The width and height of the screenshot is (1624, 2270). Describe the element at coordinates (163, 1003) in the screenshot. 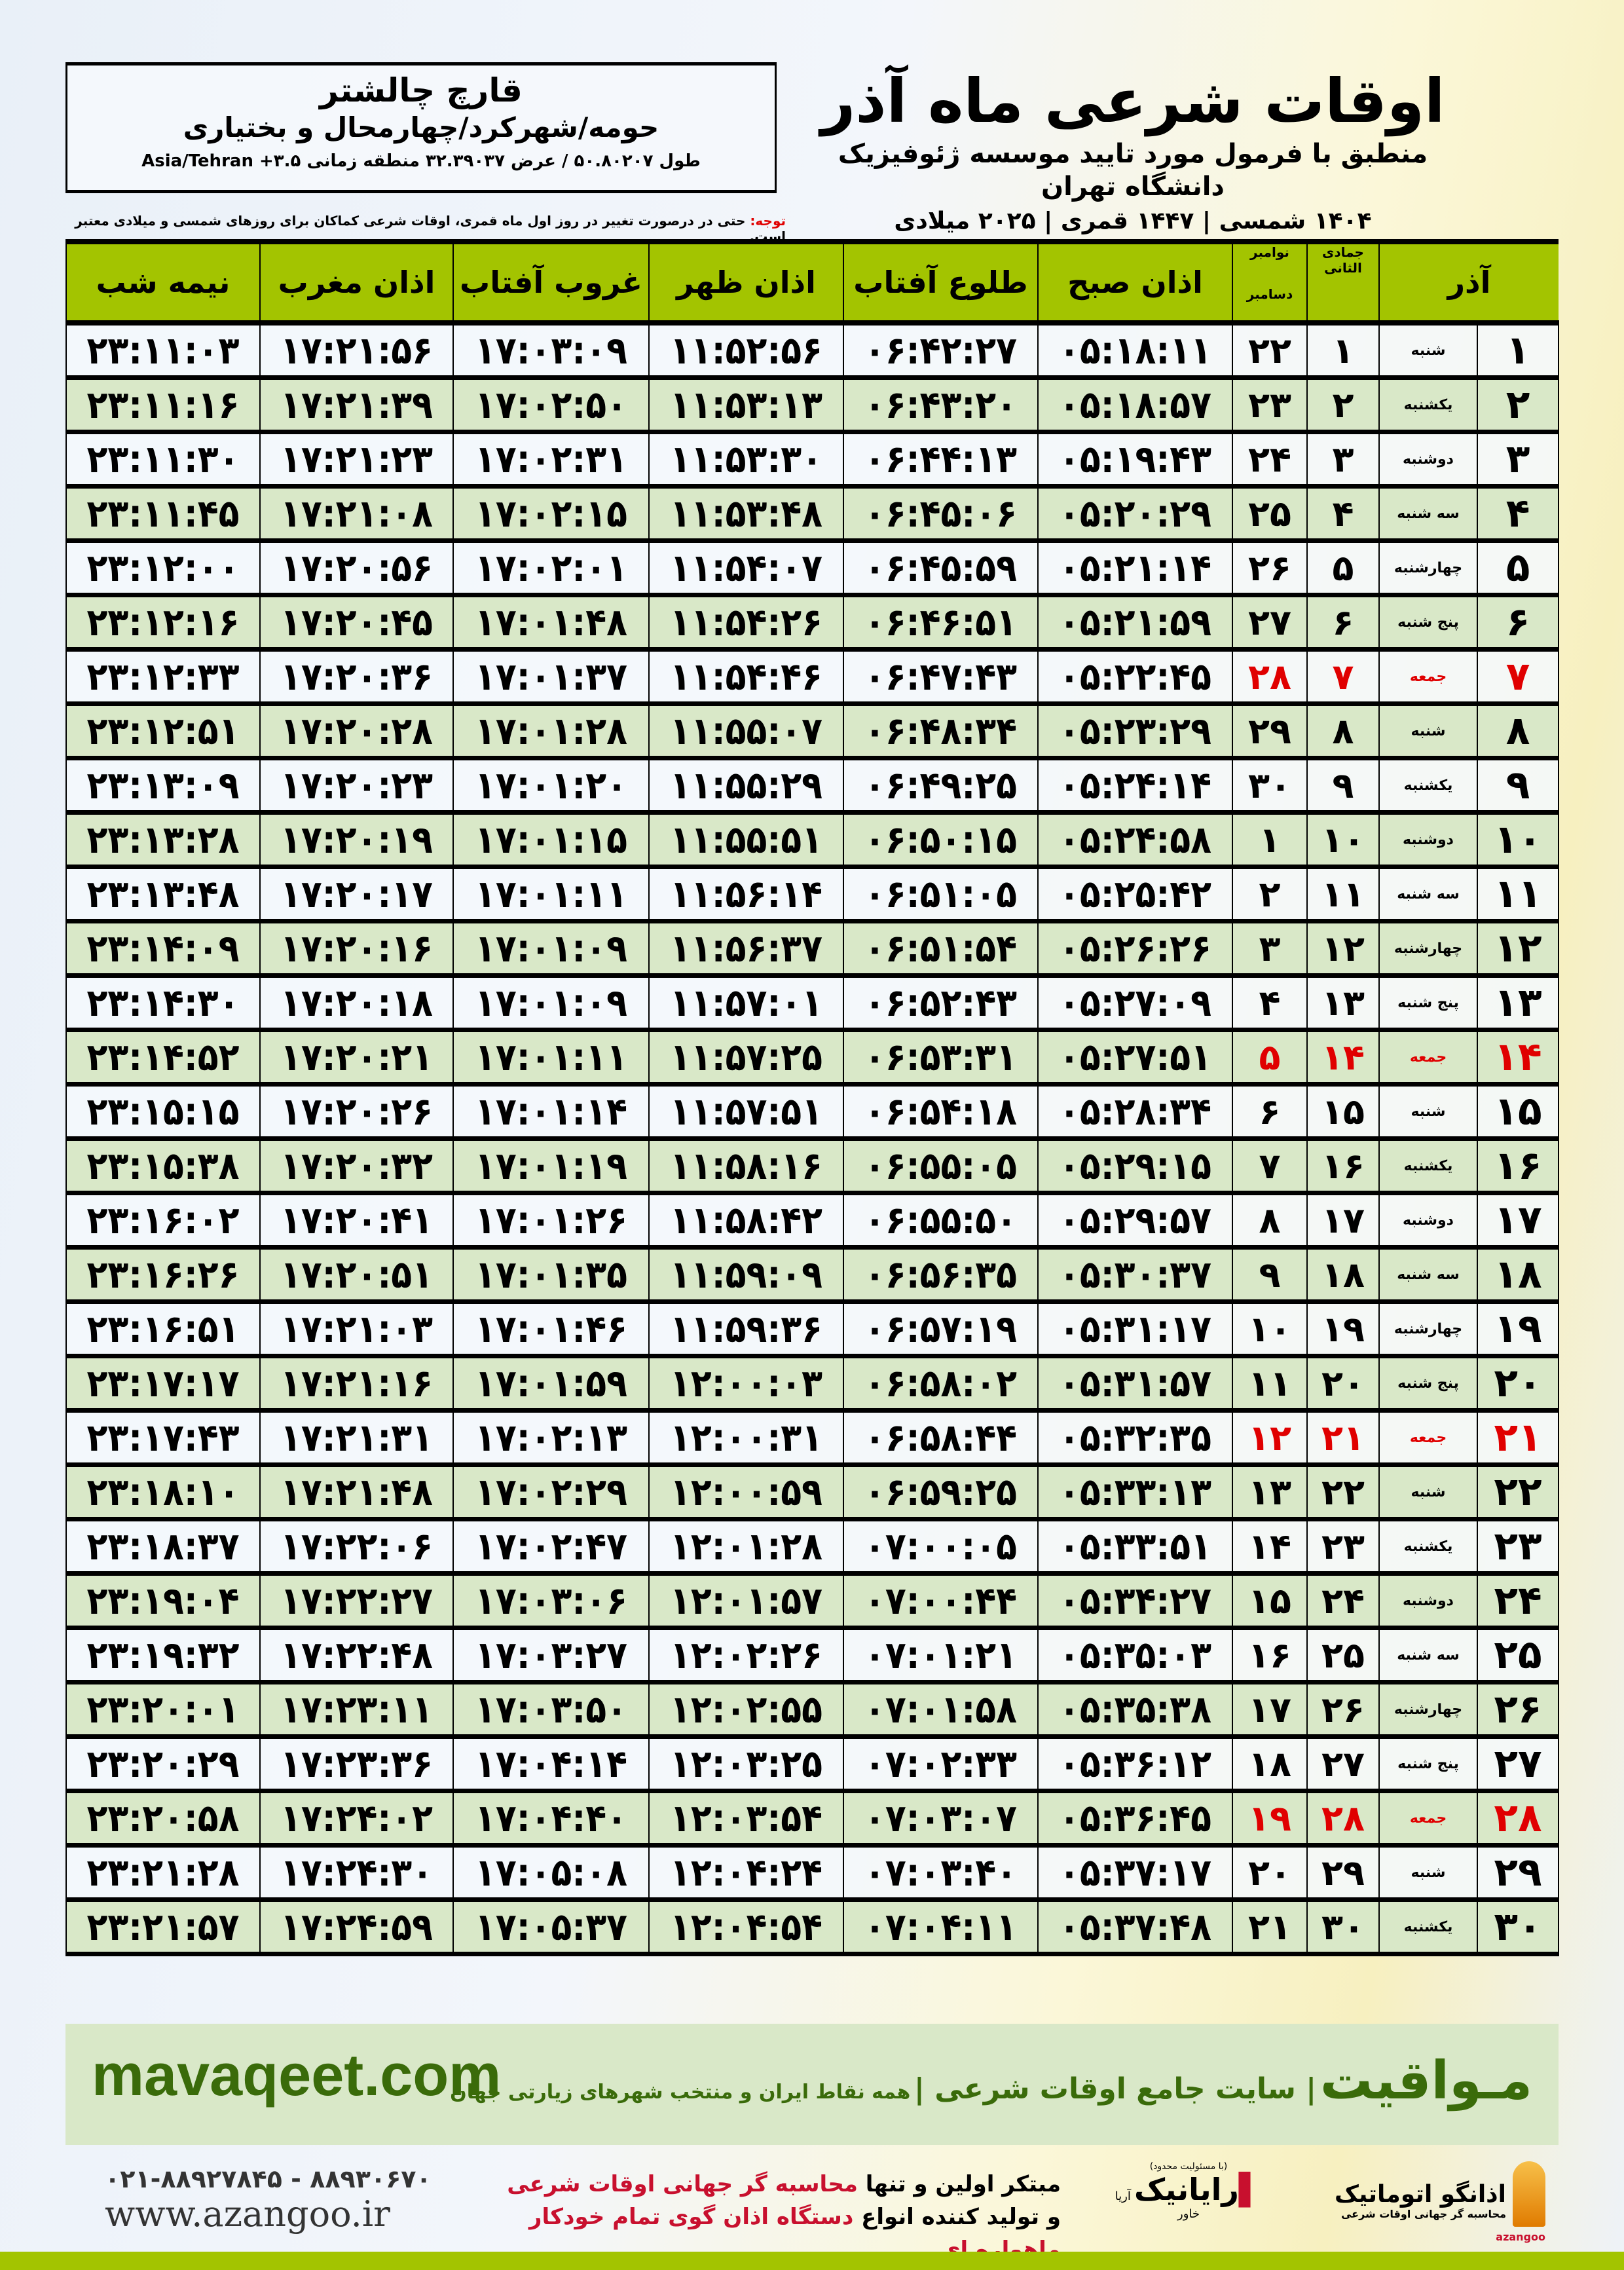

I see `cell-midnight: ۲۳:۱۴:۳۰` at that location.